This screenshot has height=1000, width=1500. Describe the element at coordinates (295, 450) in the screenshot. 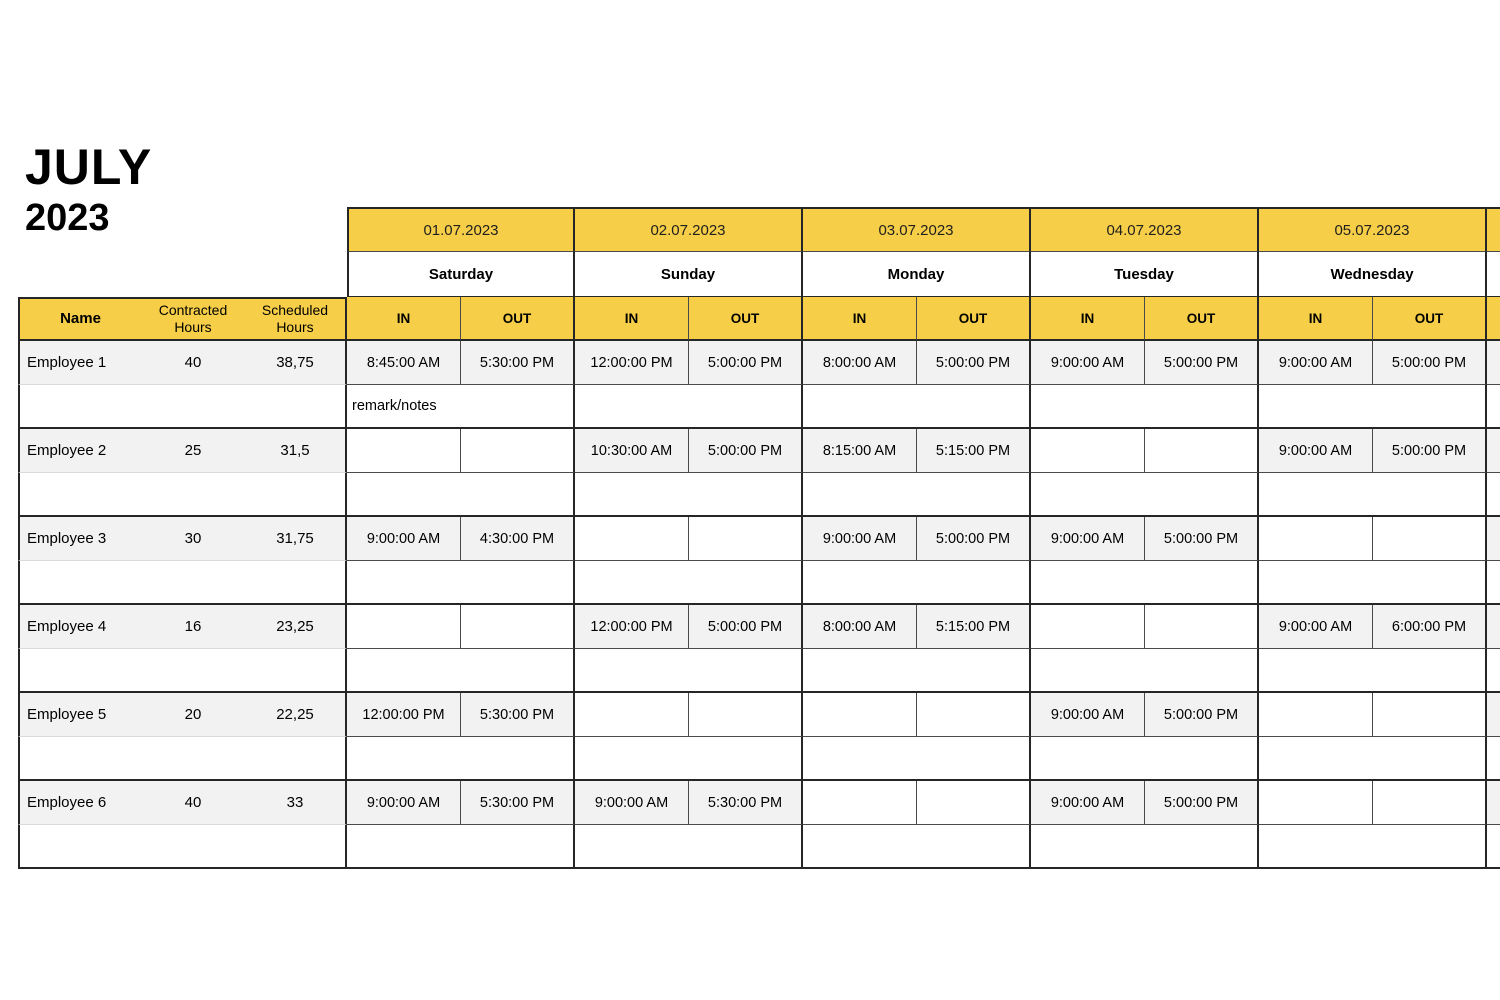

I see `scheduled-hours-value: 31,5` at that location.